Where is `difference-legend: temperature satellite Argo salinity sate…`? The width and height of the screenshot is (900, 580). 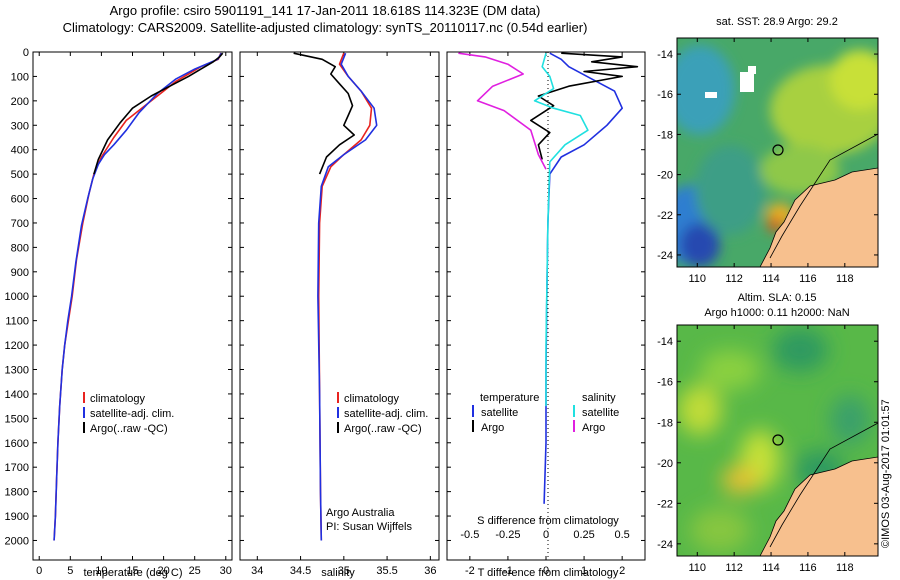
difference-legend: temperature satellite Argo salinity sate… is located at coordinates (545, 413).